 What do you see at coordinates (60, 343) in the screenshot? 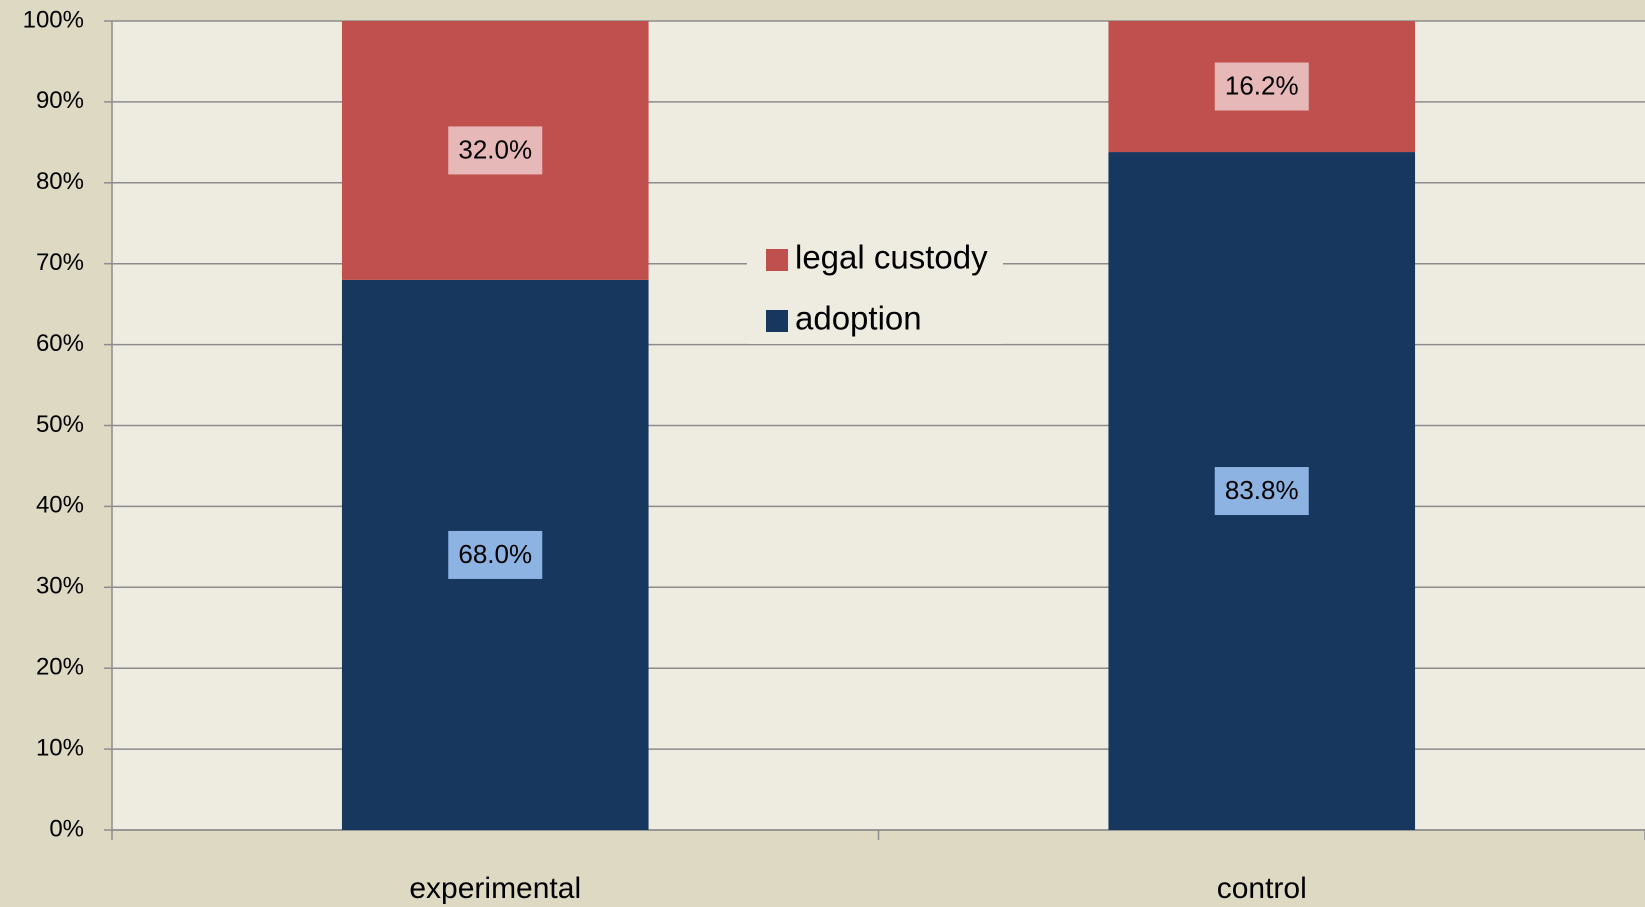
I see `y-tick-label: 60%` at bounding box center [60, 343].